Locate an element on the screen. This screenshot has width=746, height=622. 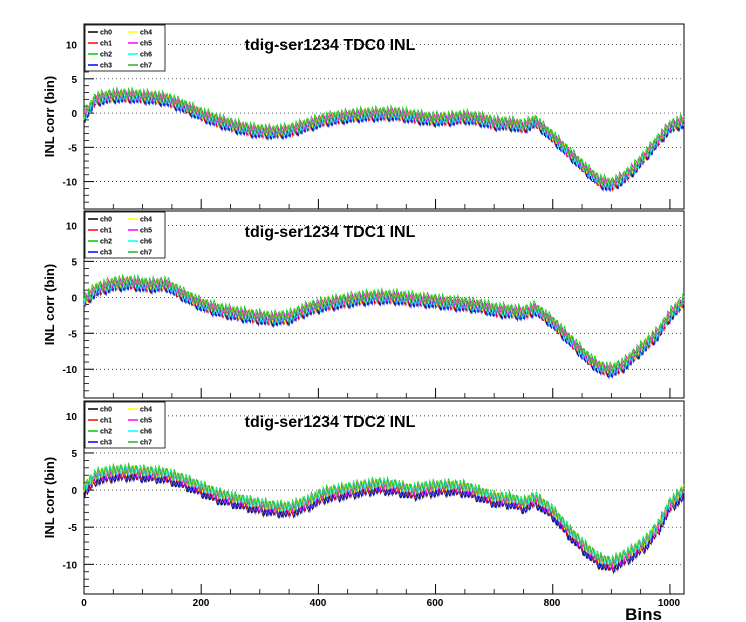
panel-title: tdig-ser1234 TDC2 INL is located at coordinates (330, 422).